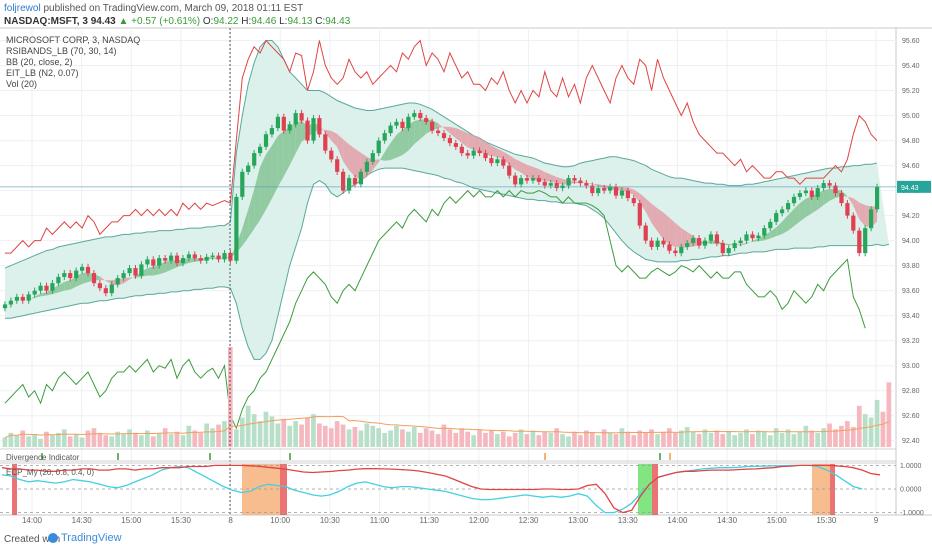 Image resolution: width=932 pixels, height=550 pixels. Describe the element at coordinates (432, 489) in the screenshot. I see `ecp-cyan-line` at that location.